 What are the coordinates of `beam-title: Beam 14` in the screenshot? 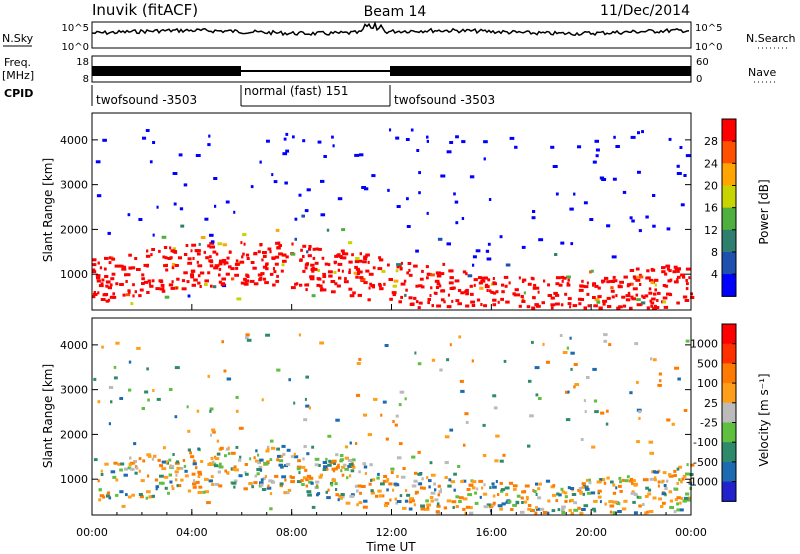 It's located at (395, 12).